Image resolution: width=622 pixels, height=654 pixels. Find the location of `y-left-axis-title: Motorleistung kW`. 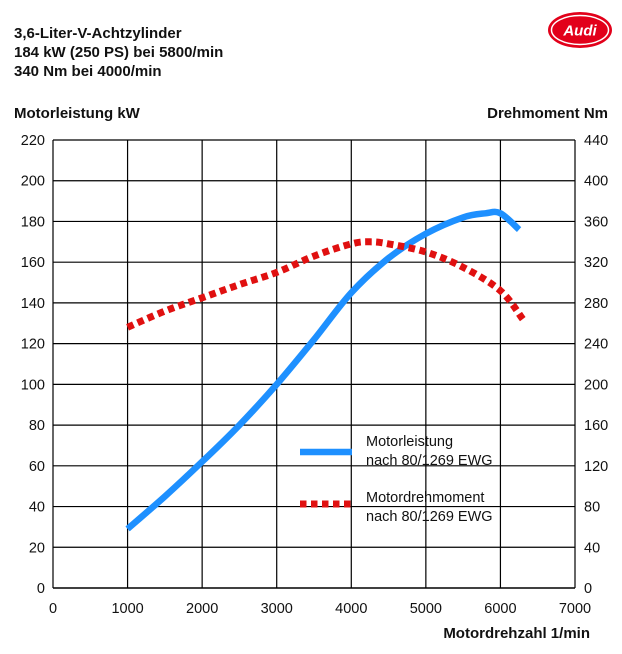

y-left-axis-title: Motorleistung kW is located at coordinates (77, 113).